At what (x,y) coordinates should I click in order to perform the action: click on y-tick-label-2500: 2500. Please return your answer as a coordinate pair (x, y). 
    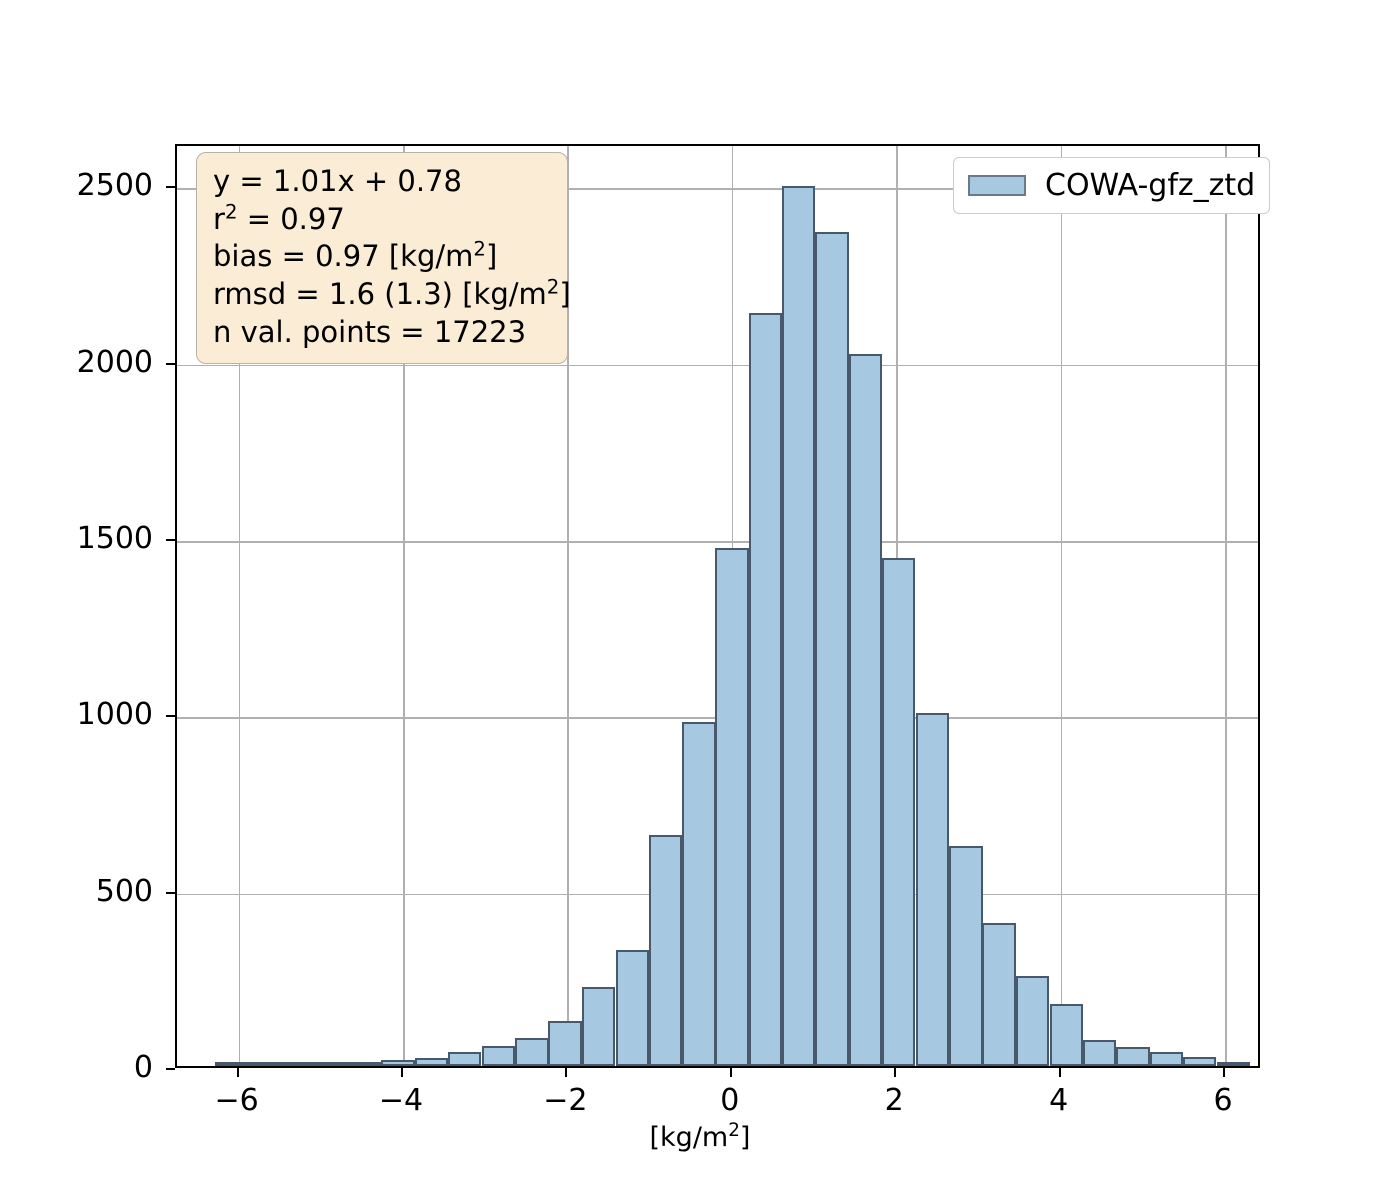
    Looking at the image, I should click on (114, 186).